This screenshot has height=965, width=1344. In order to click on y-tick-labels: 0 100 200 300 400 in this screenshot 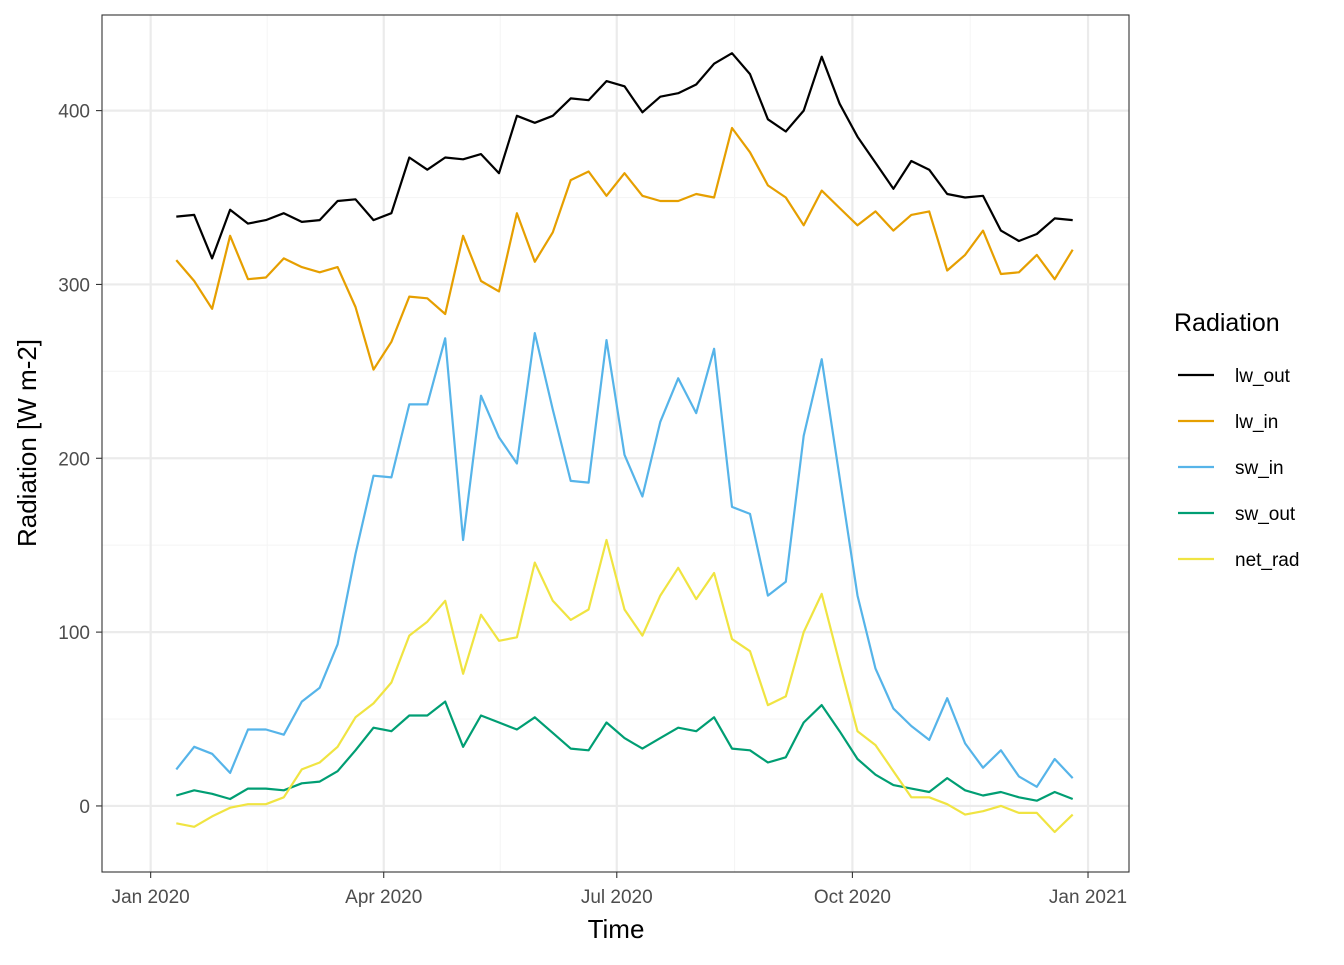, I will do `click(74, 460)`.